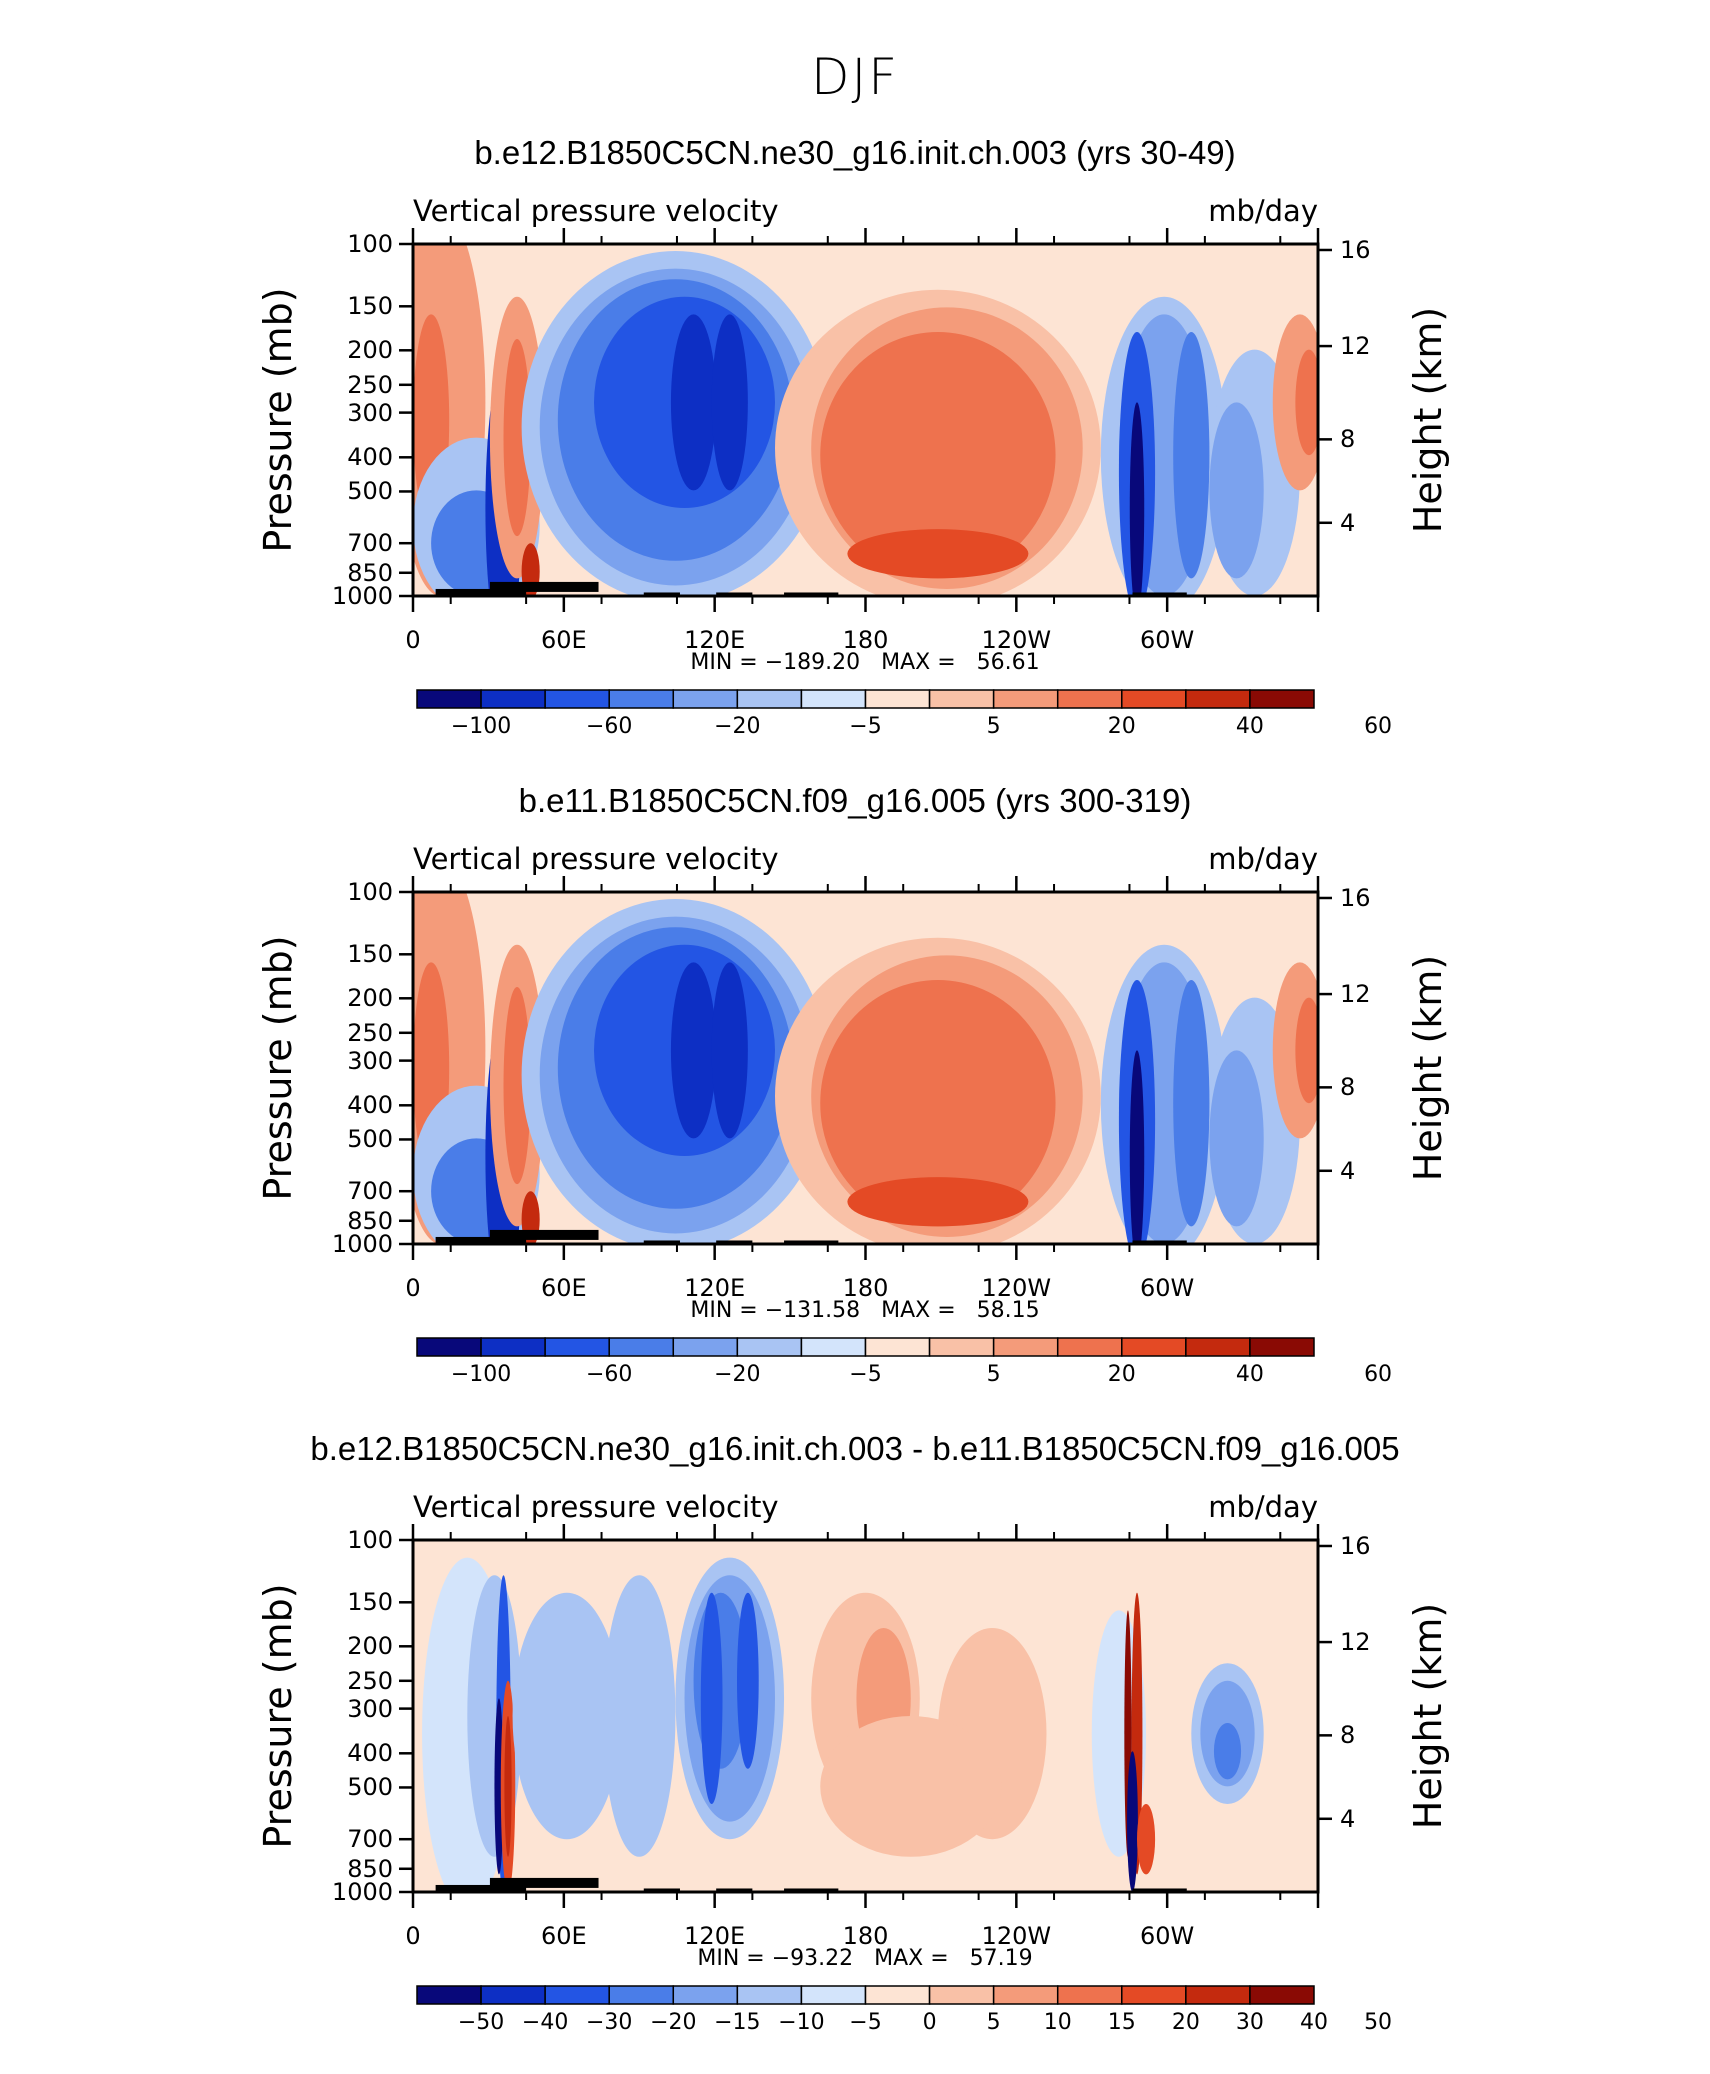  Describe the element at coordinates (278, 1068) in the screenshot. I see `pressure-axis-label-1: Pressure (mb)` at that location.